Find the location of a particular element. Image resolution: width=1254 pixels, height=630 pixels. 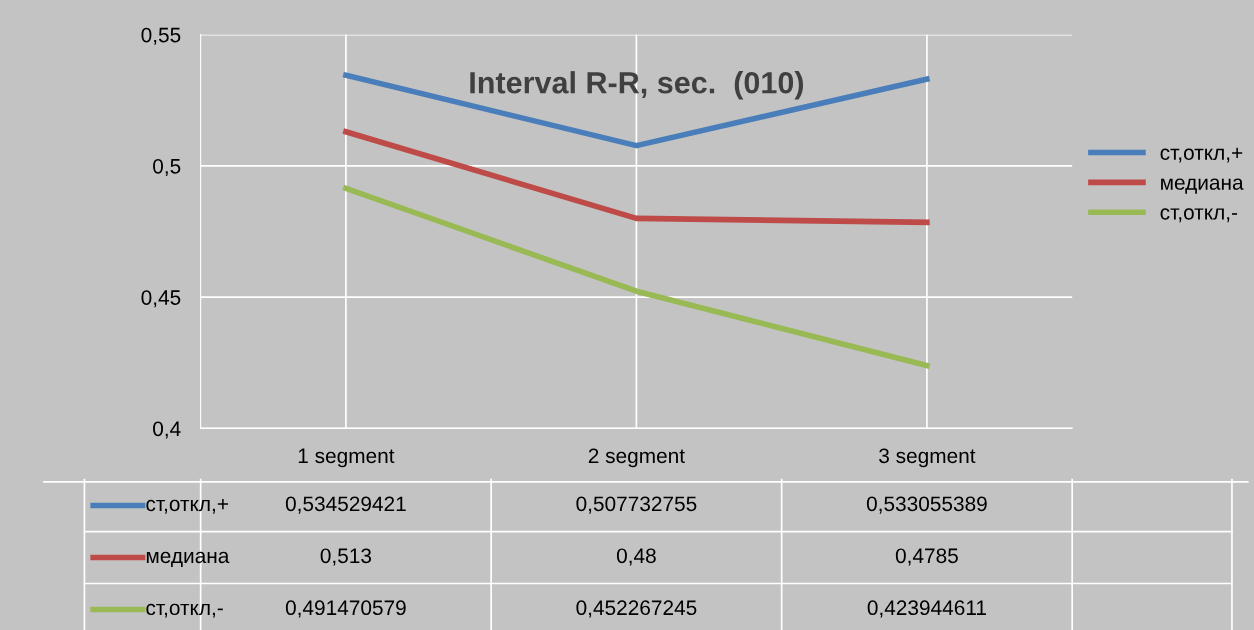

x-tick-label: 3 segment is located at coordinates (927, 458).